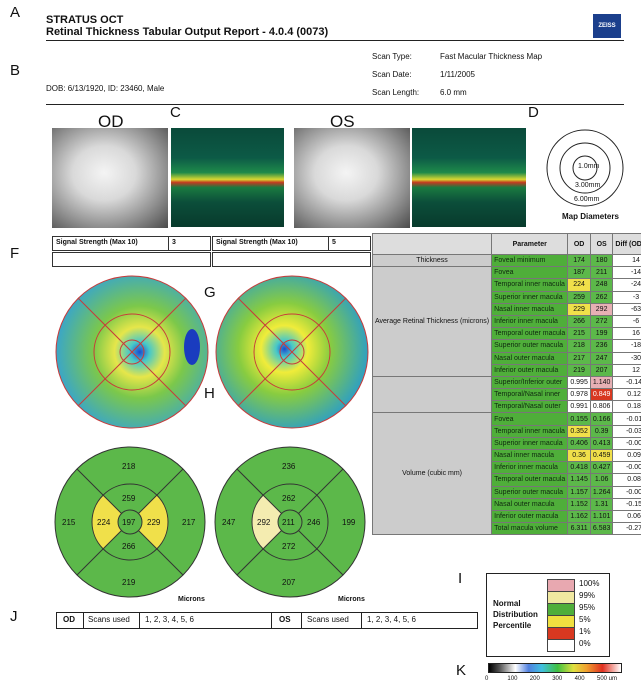 The width and height of the screenshot is (641, 688). I want to click on patient-info: DOB: 6/13/1920, ID: 23460, Male, so click(105, 88).